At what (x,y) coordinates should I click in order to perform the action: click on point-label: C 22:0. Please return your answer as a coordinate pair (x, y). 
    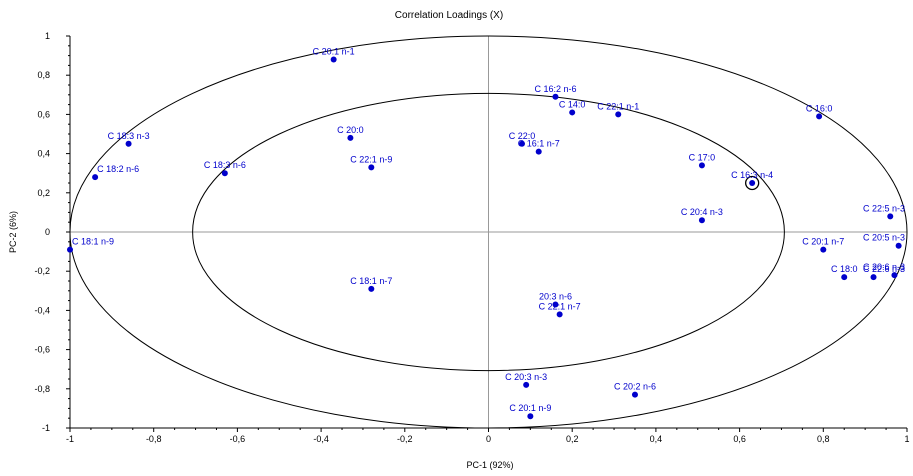
    Looking at the image, I should click on (522, 136).